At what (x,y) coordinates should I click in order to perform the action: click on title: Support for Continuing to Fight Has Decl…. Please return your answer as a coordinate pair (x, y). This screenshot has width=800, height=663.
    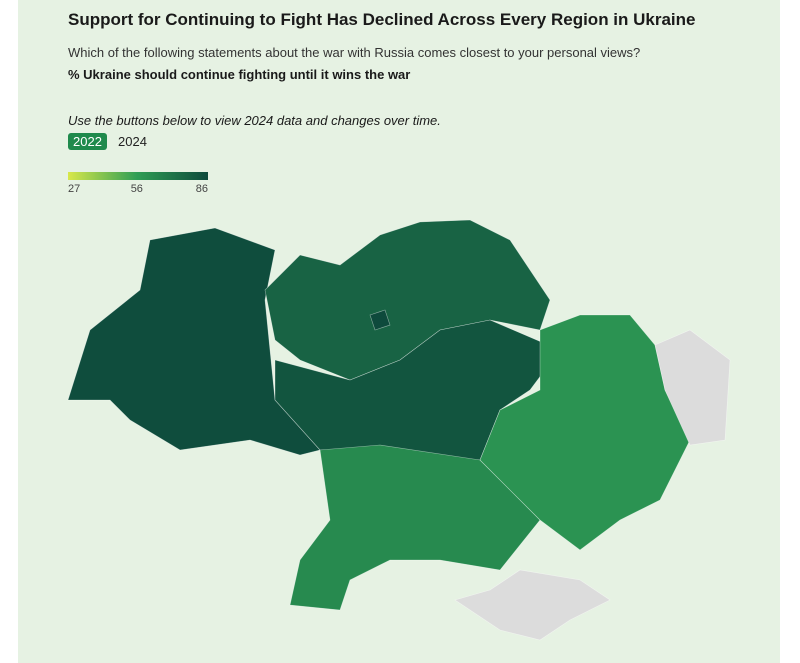
    Looking at the image, I should click on (382, 19).